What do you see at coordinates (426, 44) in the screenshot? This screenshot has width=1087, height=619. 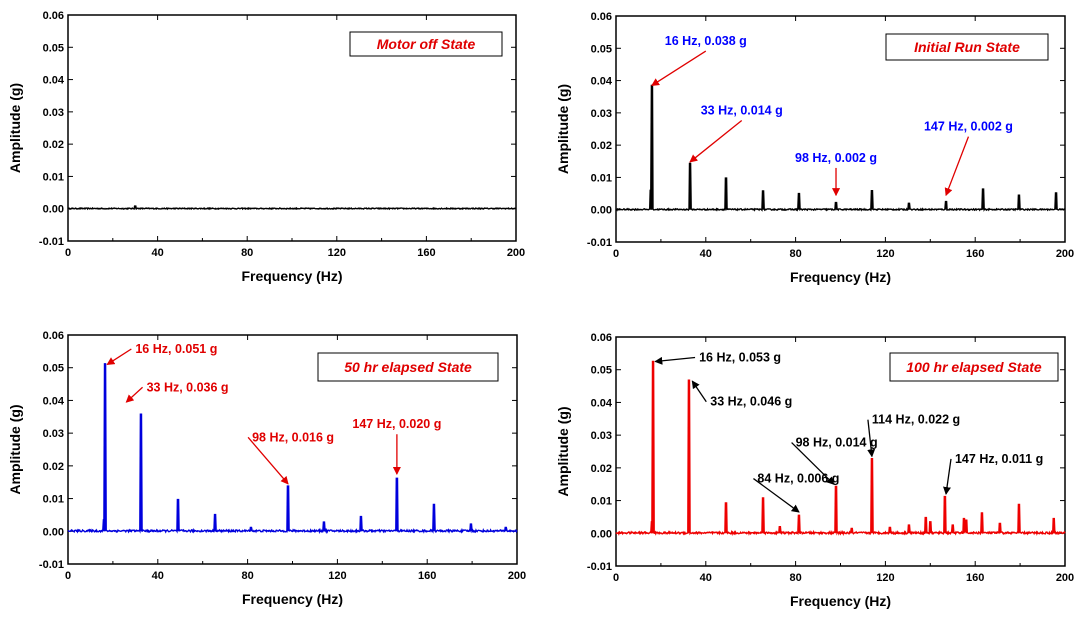 I see `state-label: Motor off State` at bounding box center [426, 44].